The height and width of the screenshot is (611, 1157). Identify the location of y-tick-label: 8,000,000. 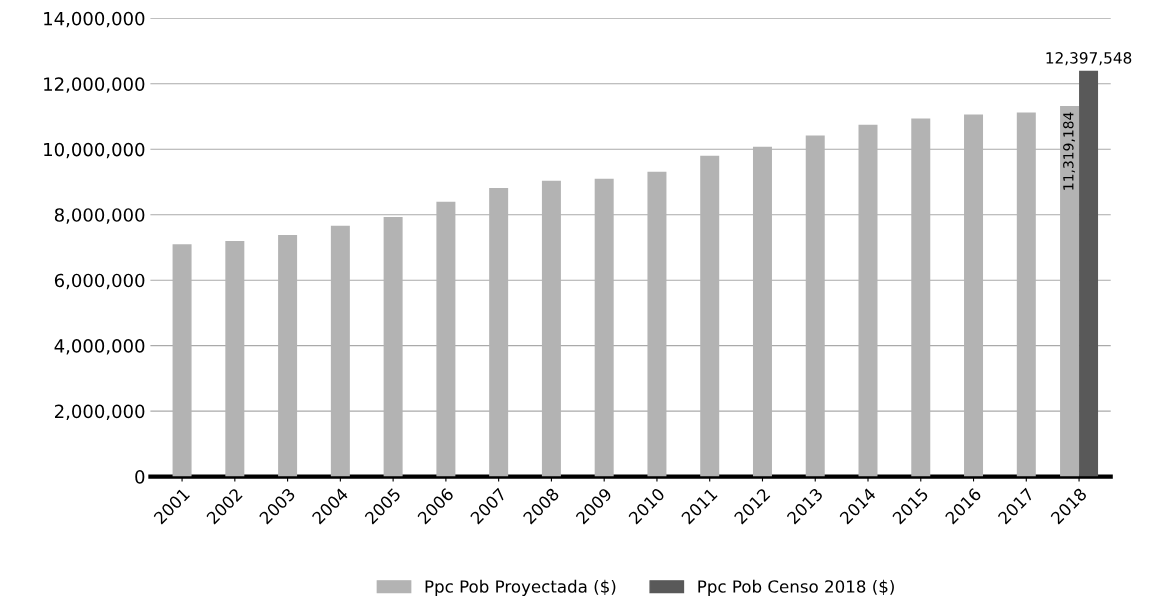
(99, 216).